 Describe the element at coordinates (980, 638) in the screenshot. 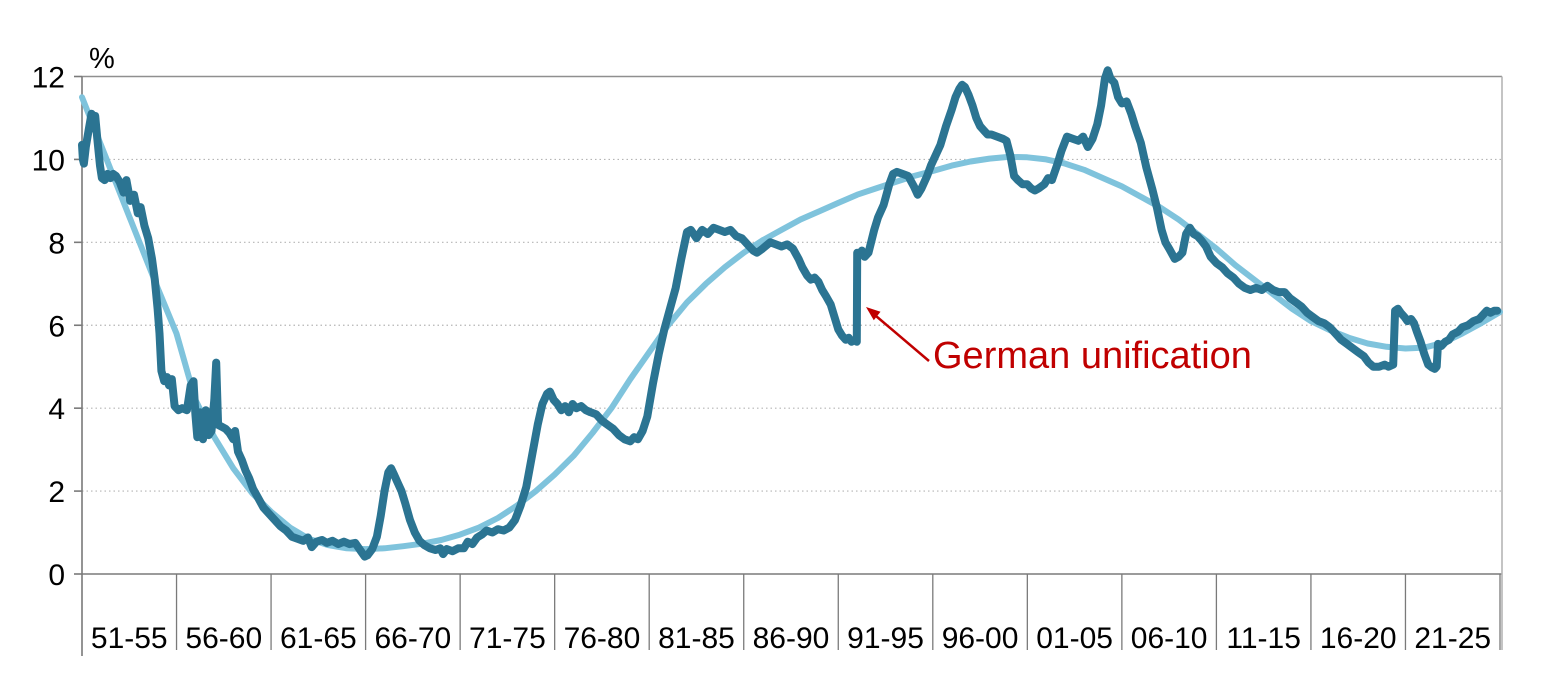

I see `x-tick-label: 96-00` at that location.